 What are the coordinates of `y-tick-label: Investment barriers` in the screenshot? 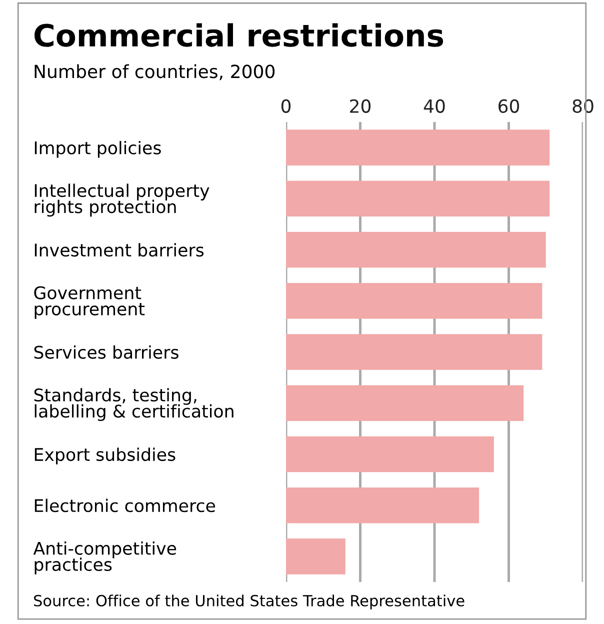 It's located at (119, 250).